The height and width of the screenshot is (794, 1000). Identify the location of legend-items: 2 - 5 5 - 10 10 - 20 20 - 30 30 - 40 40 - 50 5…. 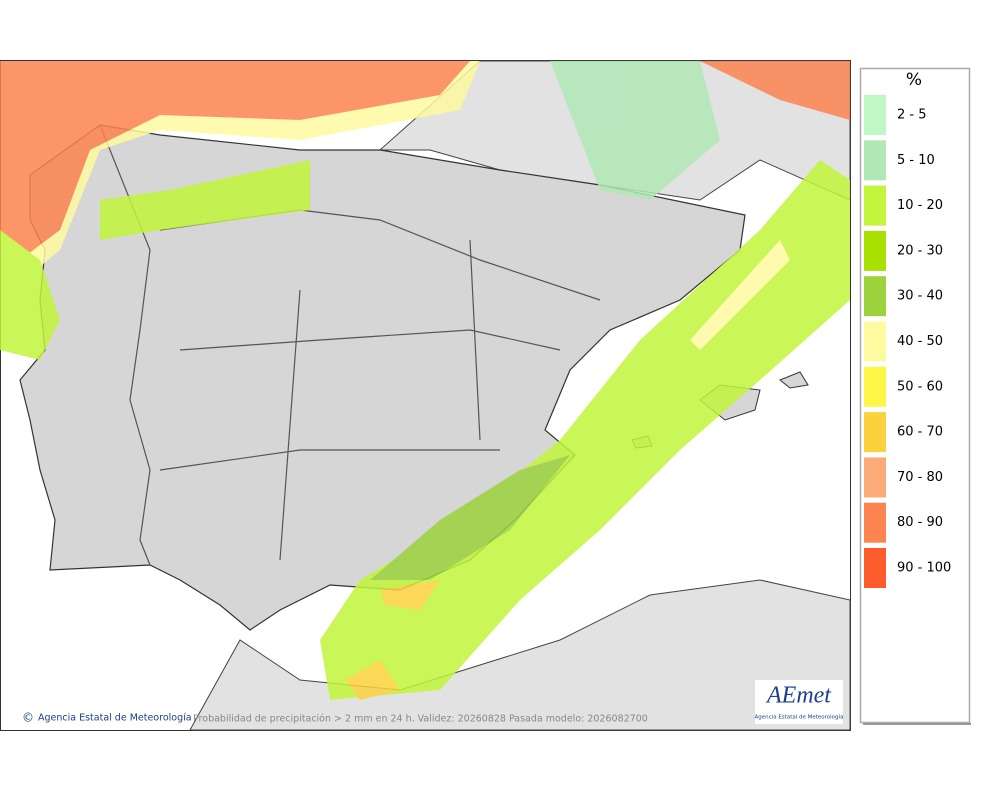
(907, 341).